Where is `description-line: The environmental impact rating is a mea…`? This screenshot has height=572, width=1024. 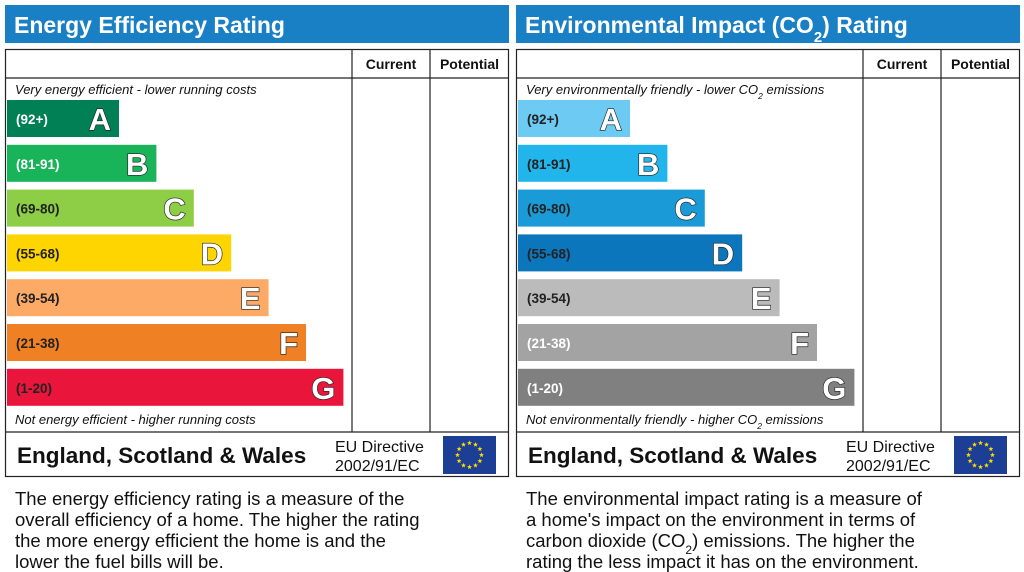 description-line: The environmental impact rating is a mea… is located at coordinates (724, 498).